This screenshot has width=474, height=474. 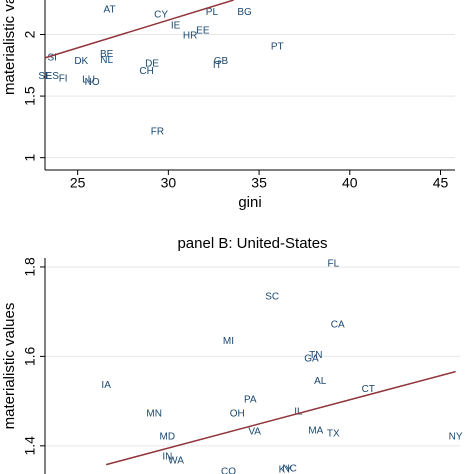 What do you see at coordinates (152, 64) in the screenshot?
I see `point-label: DE` at bounding box center [152, 64].